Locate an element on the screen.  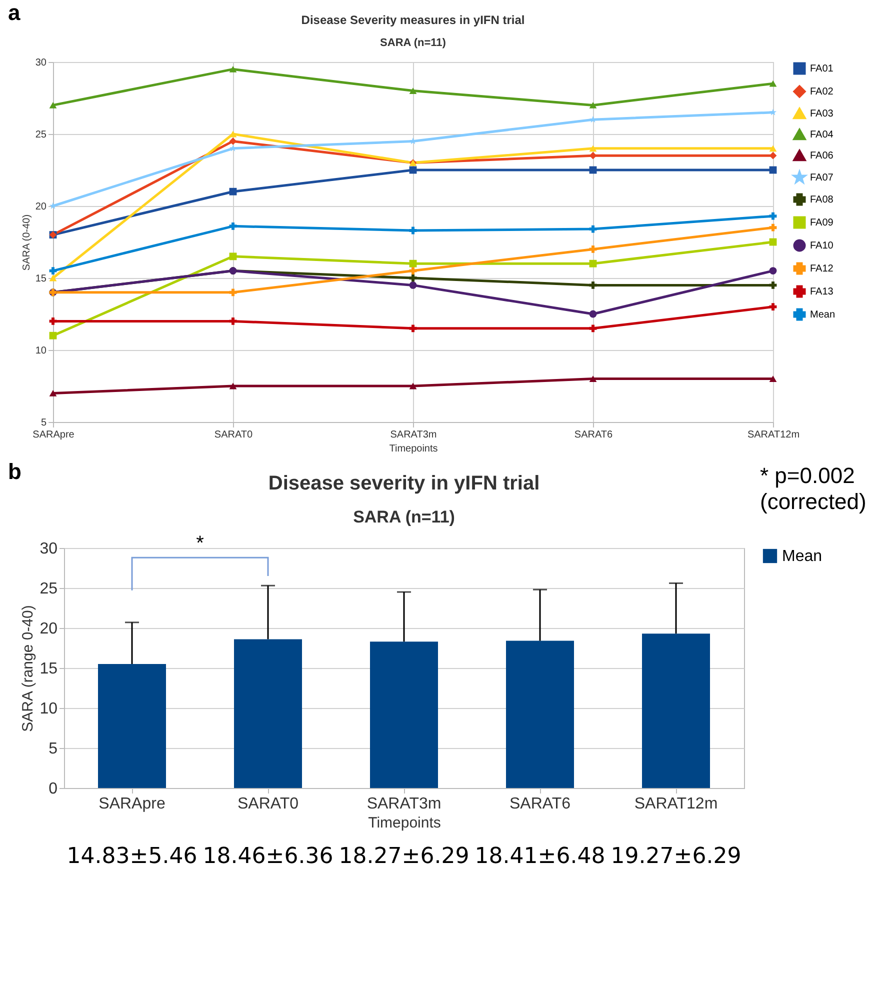
y-axis-title: SARA (0-40) is located at coordinates (26, 242).